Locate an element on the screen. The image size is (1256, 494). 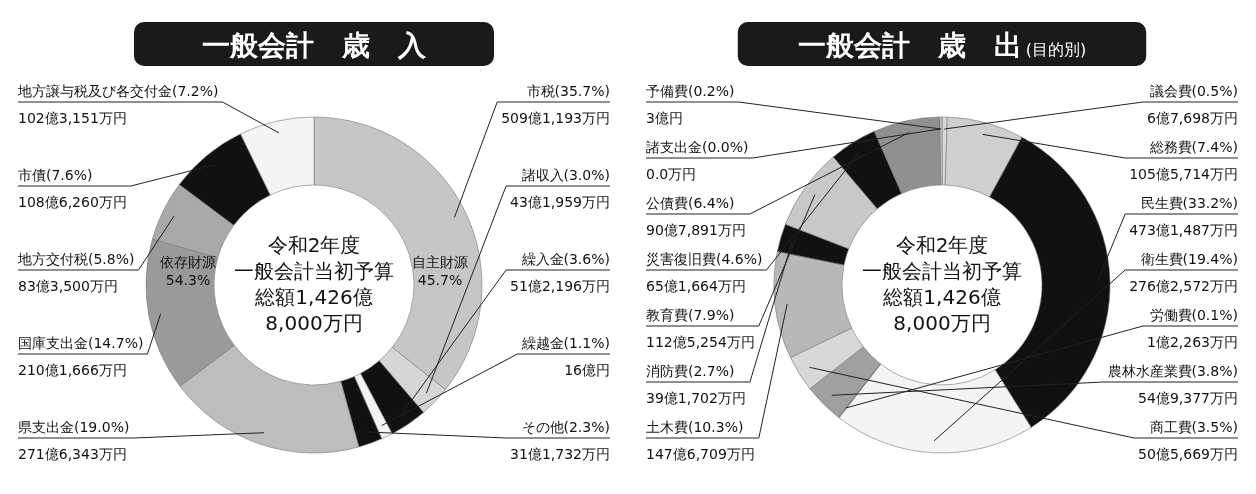
slice-label: 土木費(10.3%) is located at coordinates (695, 427).